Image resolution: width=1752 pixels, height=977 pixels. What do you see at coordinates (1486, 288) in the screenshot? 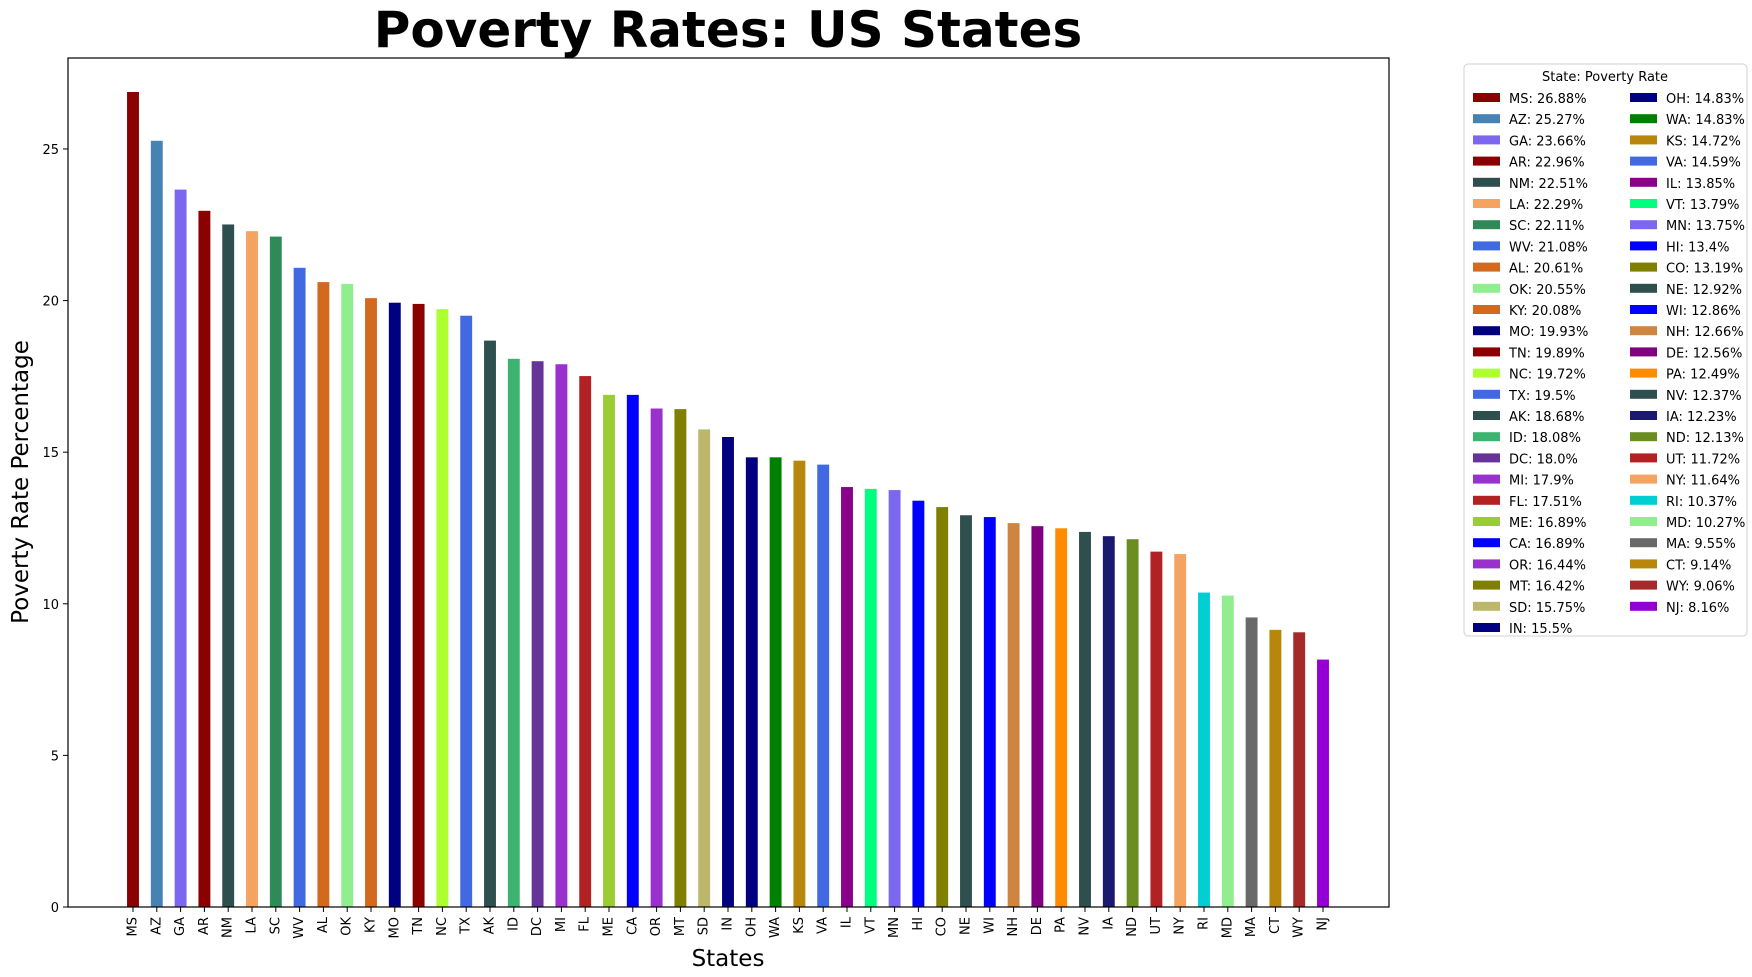
I see `legend-swatch-ok` at bounding box center [1486, 288].